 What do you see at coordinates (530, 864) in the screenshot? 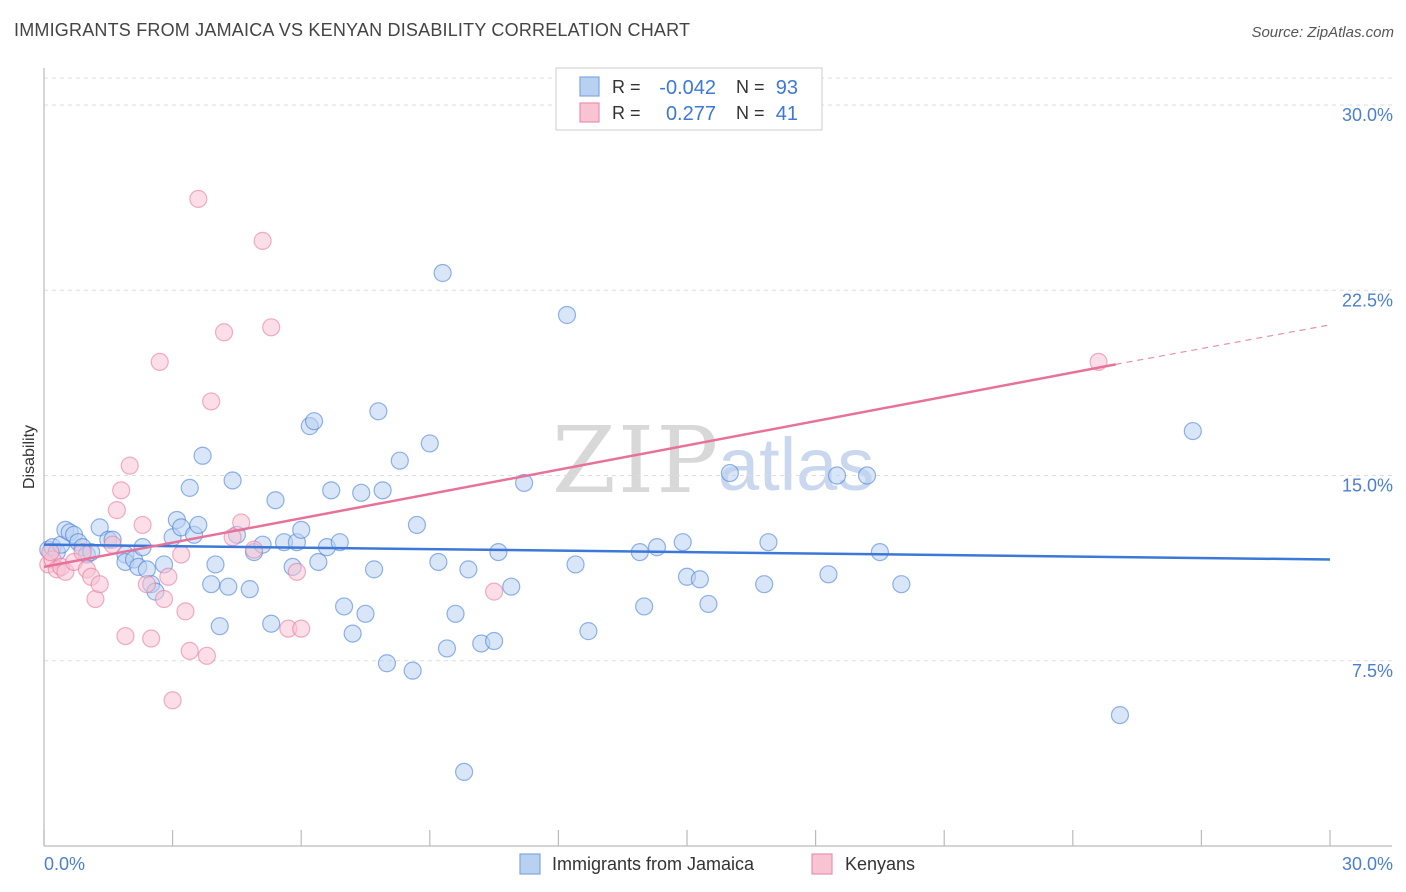
I see `bottom-legend-swatch-jamaica` at bounding box center [530, 864].